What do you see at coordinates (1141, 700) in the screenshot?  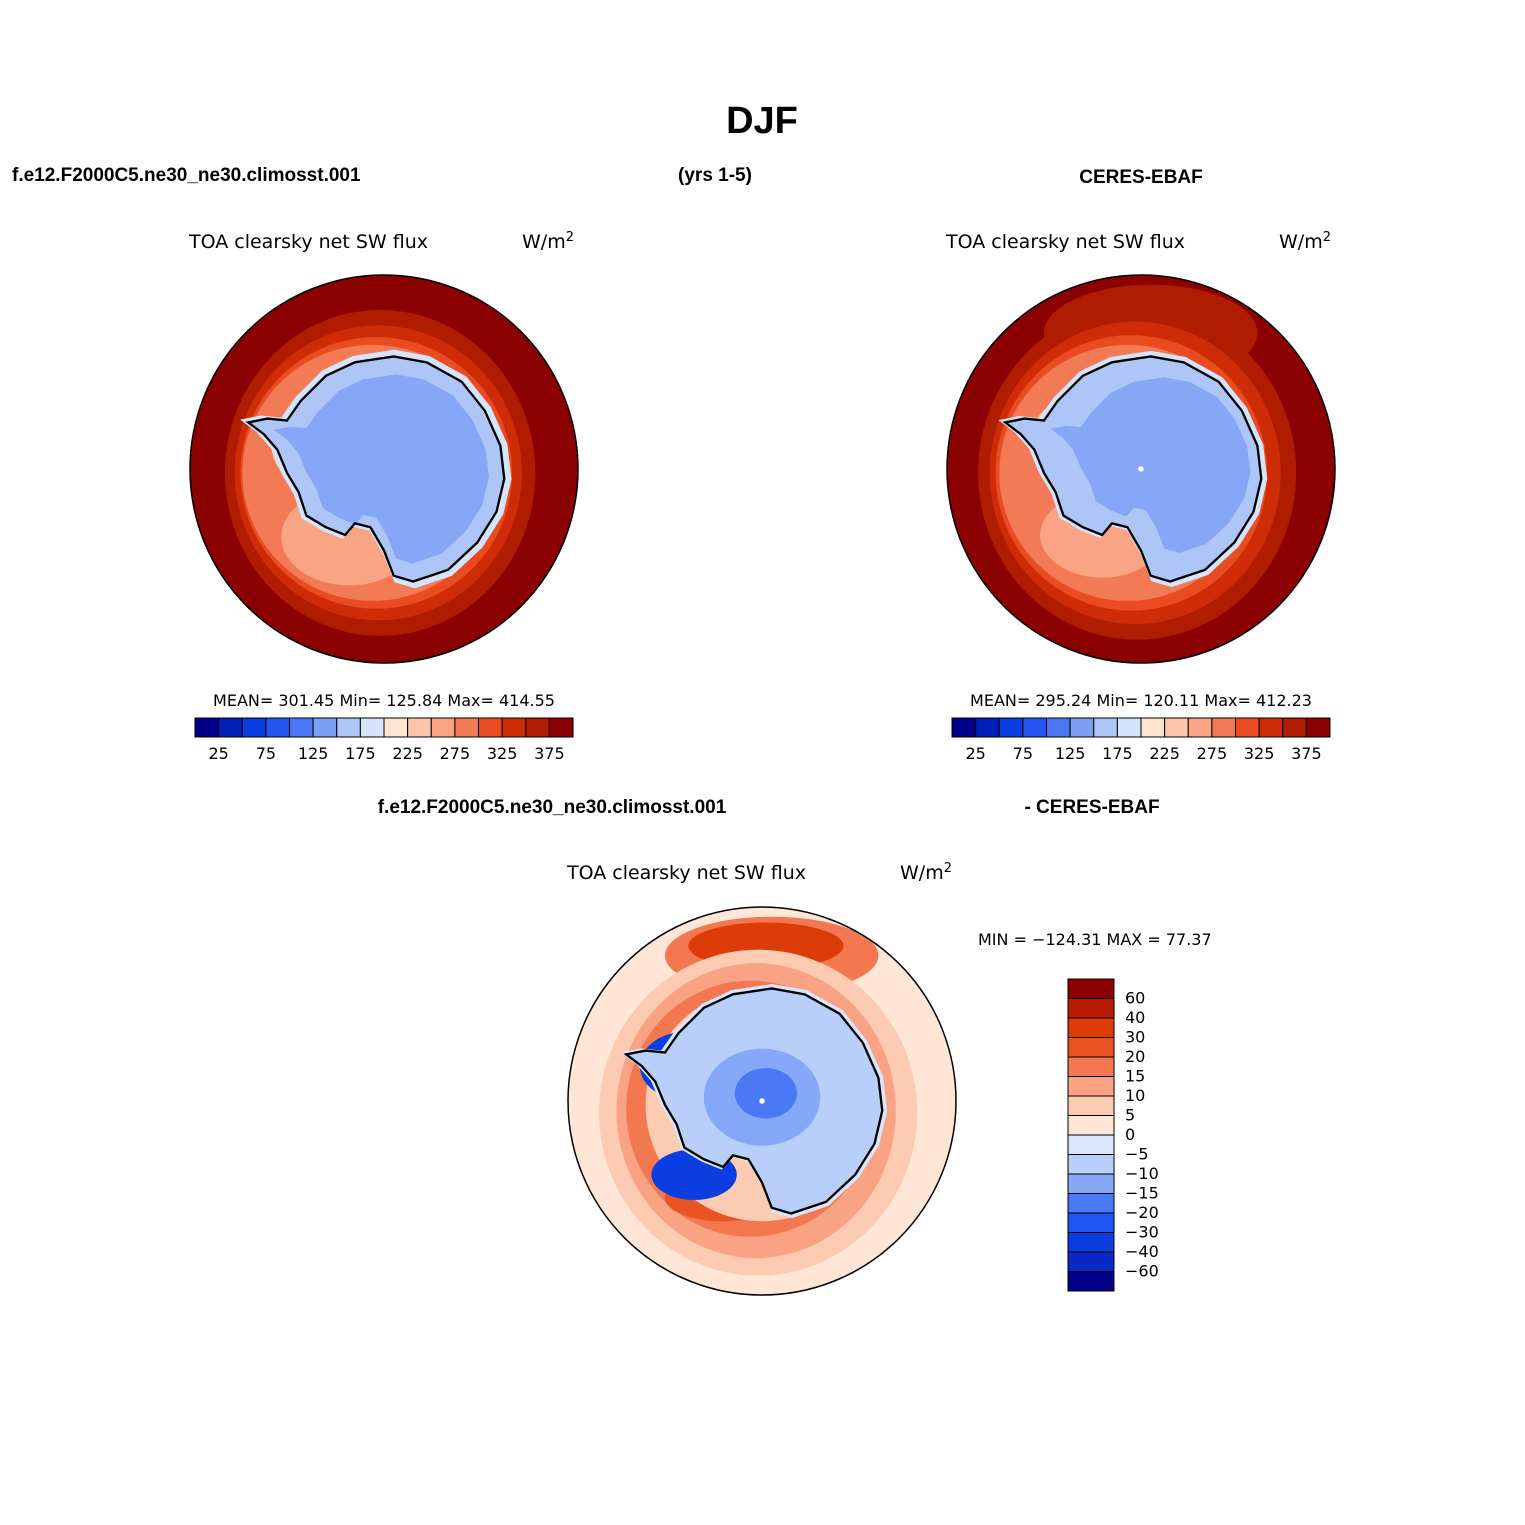 I see `panel-obs-stats: MEAN= 295.24 Min= 120.11 Max= 412.23` at bounding box center [1141, 700].